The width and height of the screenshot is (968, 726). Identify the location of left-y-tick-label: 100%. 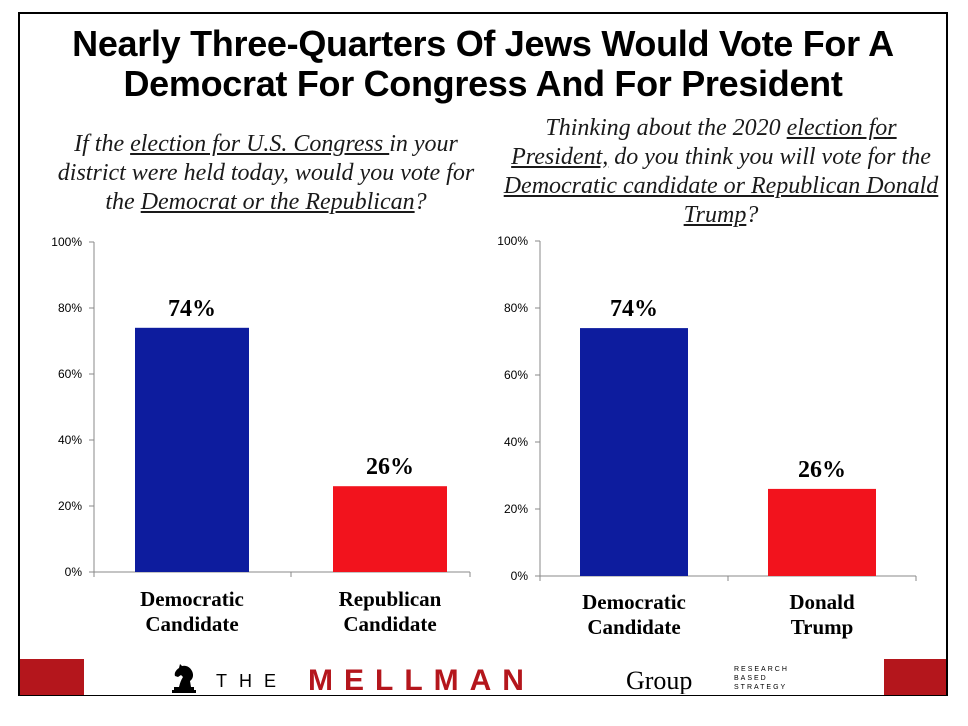
(66, 242).